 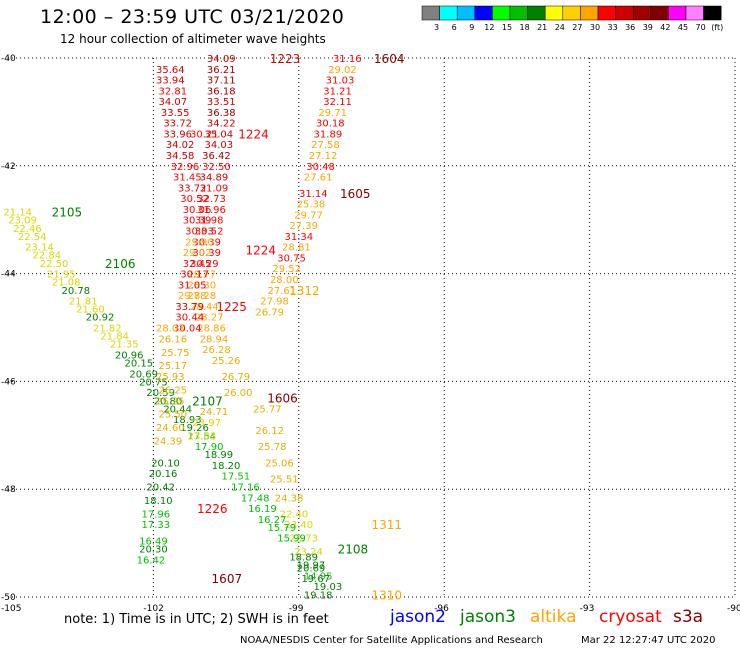 What do you see at coordinates (221, 70) in the screenshot?
I see `wave-height-point: 36.21` at bounding box center [221, 70].